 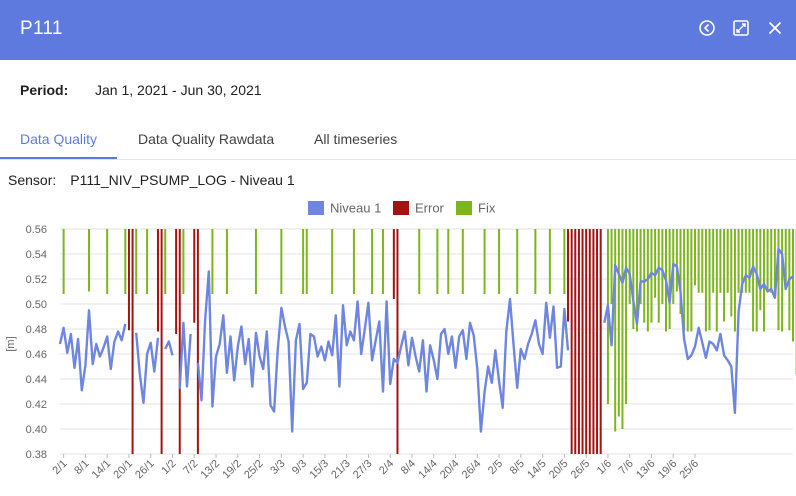 What do you see at coordinates (168, 467) in the screenshot?
I see `x-tick-label: 1/2` at bounding box center [168, 467].